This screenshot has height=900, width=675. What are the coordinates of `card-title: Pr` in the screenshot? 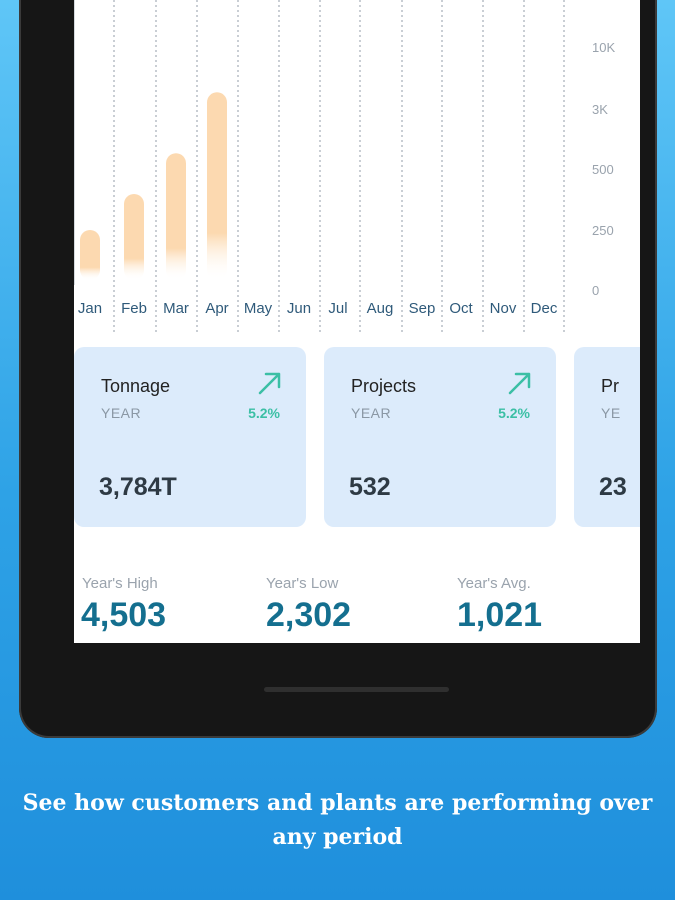 It's located at (610, 386).